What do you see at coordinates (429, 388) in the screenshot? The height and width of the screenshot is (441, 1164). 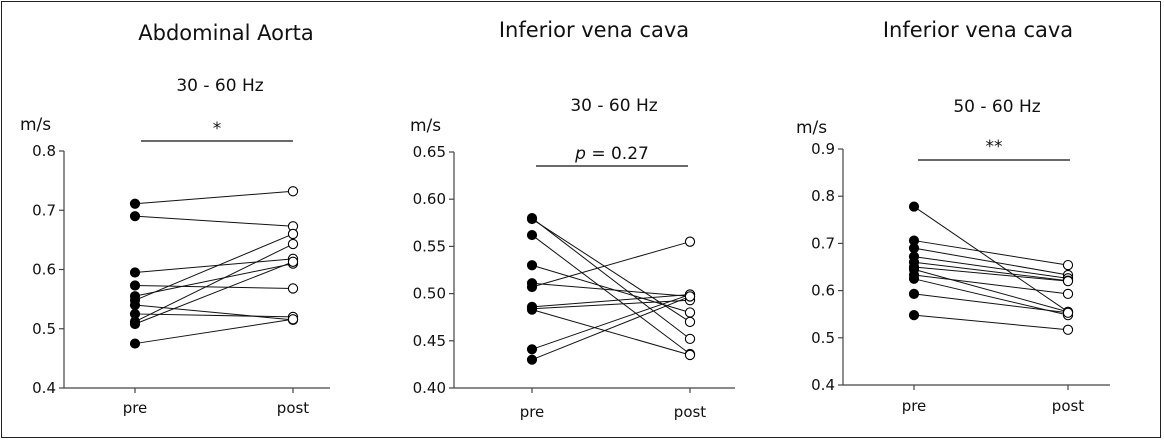 I see `y-tick-label: 0.40` at bounding box center [429, 388].